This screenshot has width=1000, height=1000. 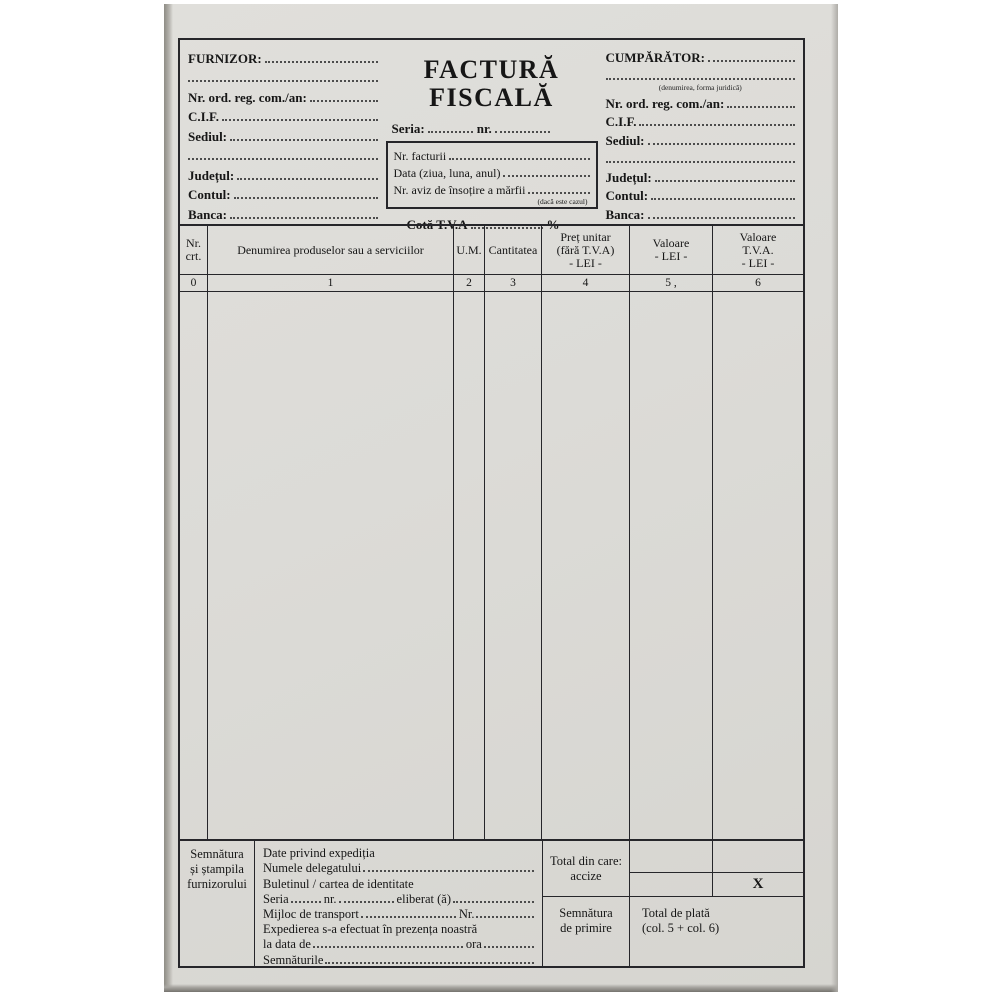 What do you see at coordinates (492, 188) in the screenshot?
I see `invoice-aviz-field: Nr. aviz de însoțire a mărfii` at bounding box center [492, 188].